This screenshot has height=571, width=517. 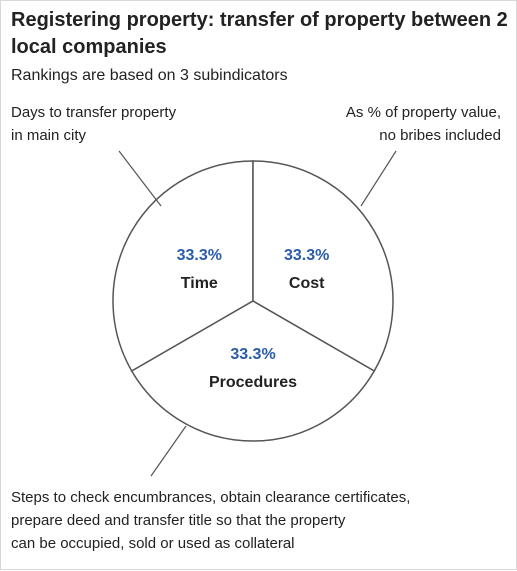 What do you see at coordinates (307, 283) in the screenshot?
I see `category-label: Cost` at bounding box center [307, 283].